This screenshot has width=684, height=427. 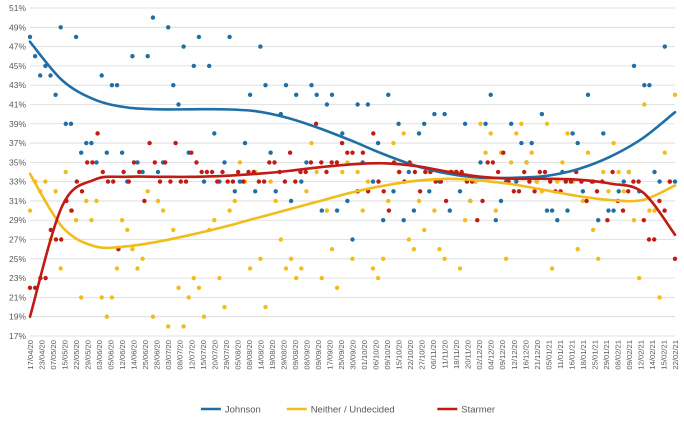 What do you see at coordinates (594, 355) in the screenshot?
I see `x-tick-label: 25/01/21` at bounding box center [594, 355].